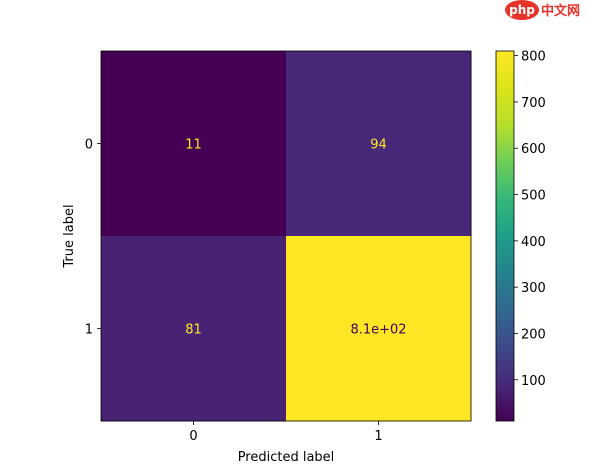 The height and width of the screenshot is (472, 589). I want to click on cell-value-label: 94, so click(378, 145).